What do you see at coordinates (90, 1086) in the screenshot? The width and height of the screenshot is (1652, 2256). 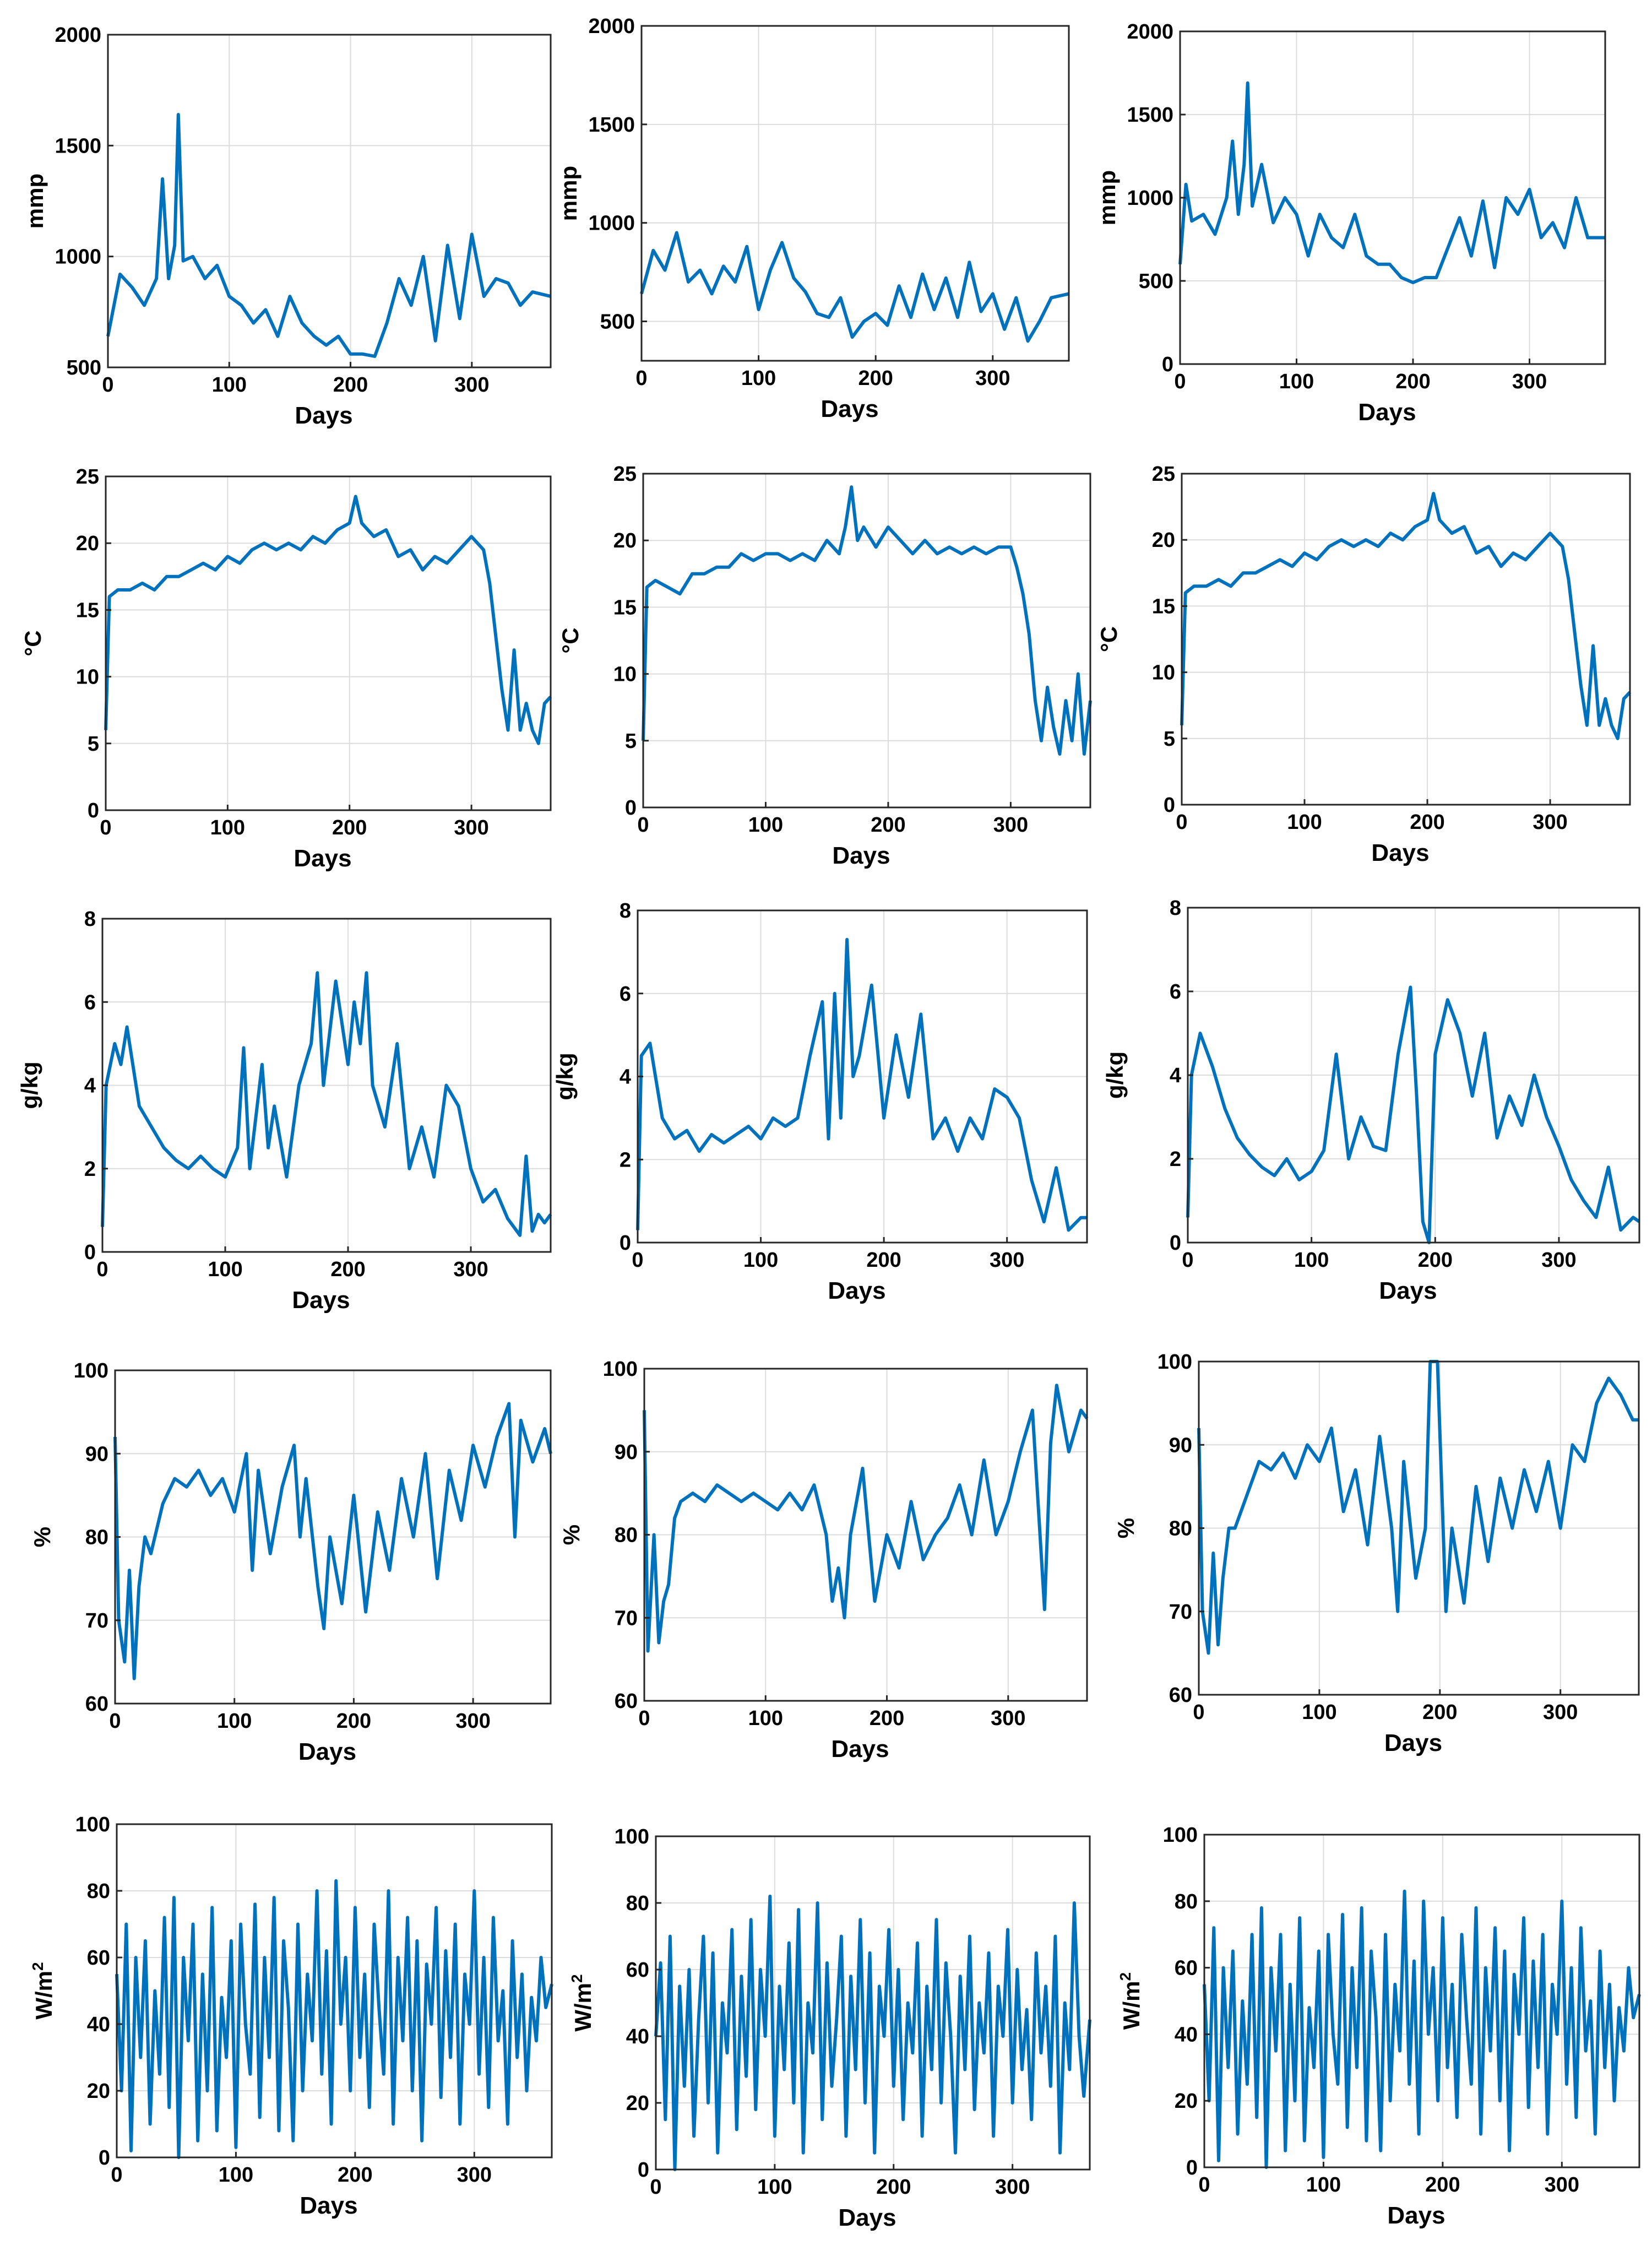 I see `y-tick-label: 4` at bounding box center [90, 1086].